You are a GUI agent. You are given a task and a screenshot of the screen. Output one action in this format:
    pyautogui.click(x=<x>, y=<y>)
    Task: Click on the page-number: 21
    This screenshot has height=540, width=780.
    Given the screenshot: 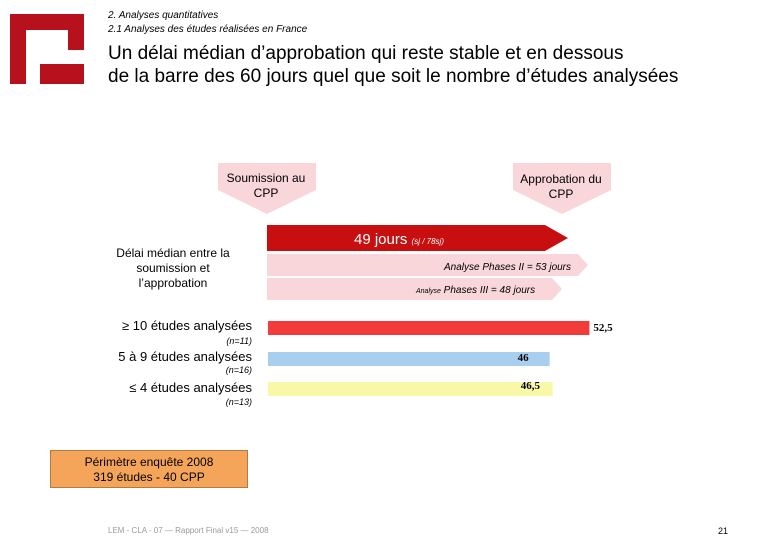 What is the action you would take?
    pyautogui.click(x=723, y=531)
    